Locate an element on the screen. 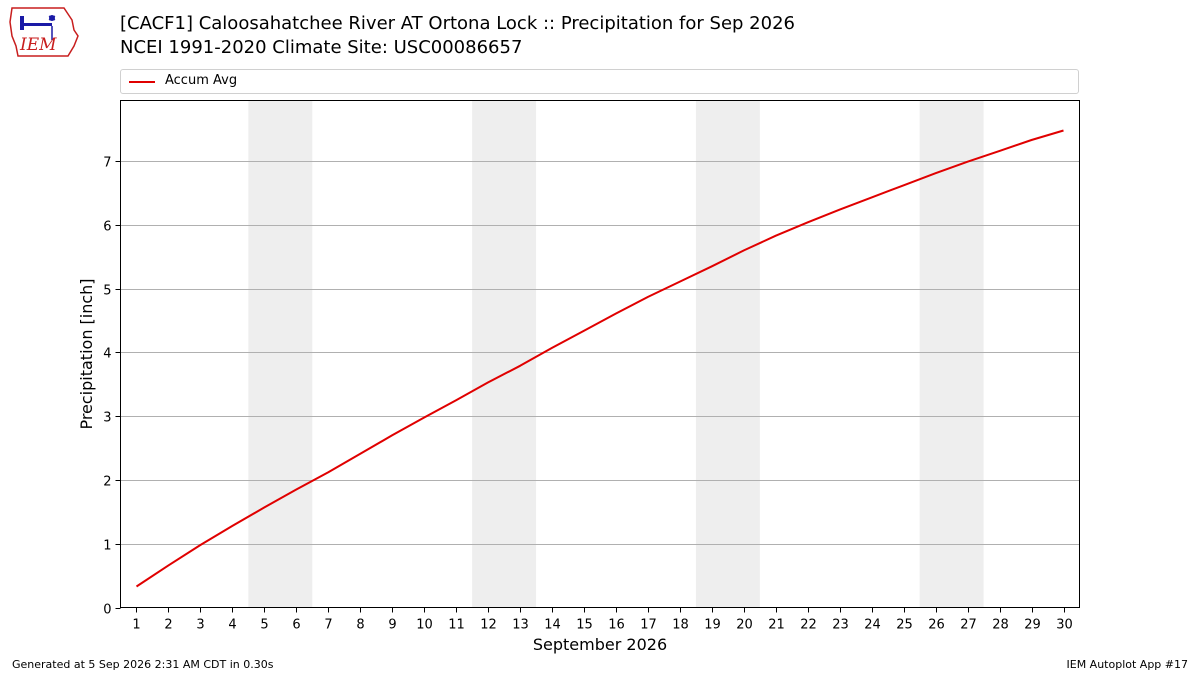 The image size is (1200, 675). y-tick-label: 0 is located at coordinates (107, 610).